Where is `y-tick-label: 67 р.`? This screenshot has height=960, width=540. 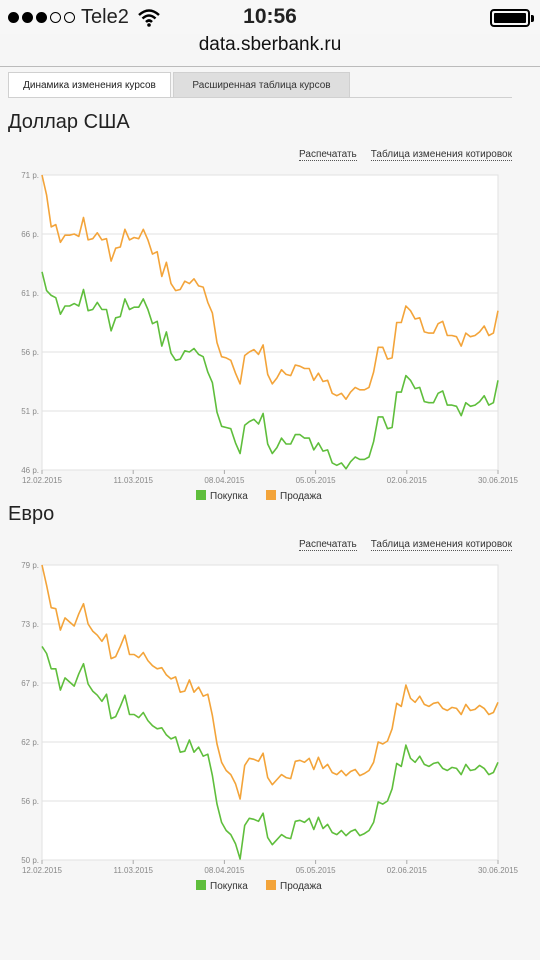
y-tick-label: 67 р. is located at coordinates (30, 683).